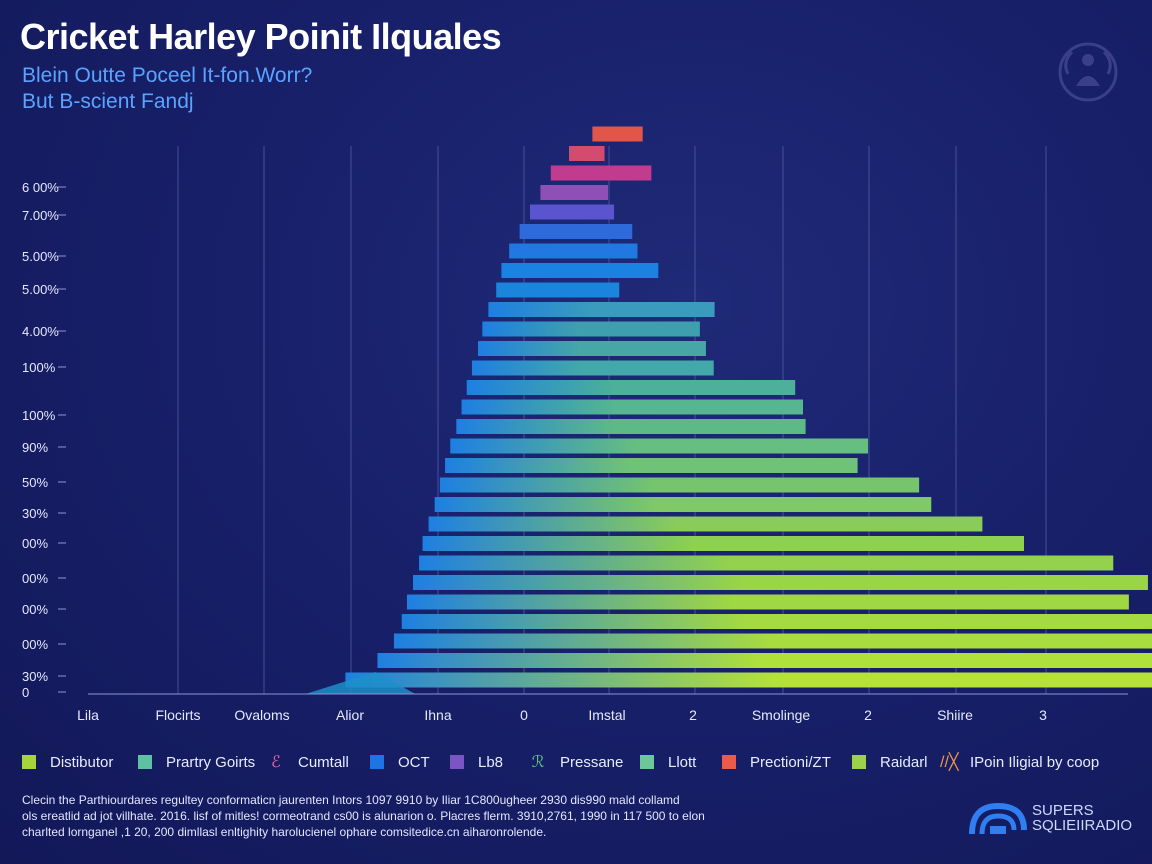  I want to click on y-tick-label-15: 0, so click(25, 692).